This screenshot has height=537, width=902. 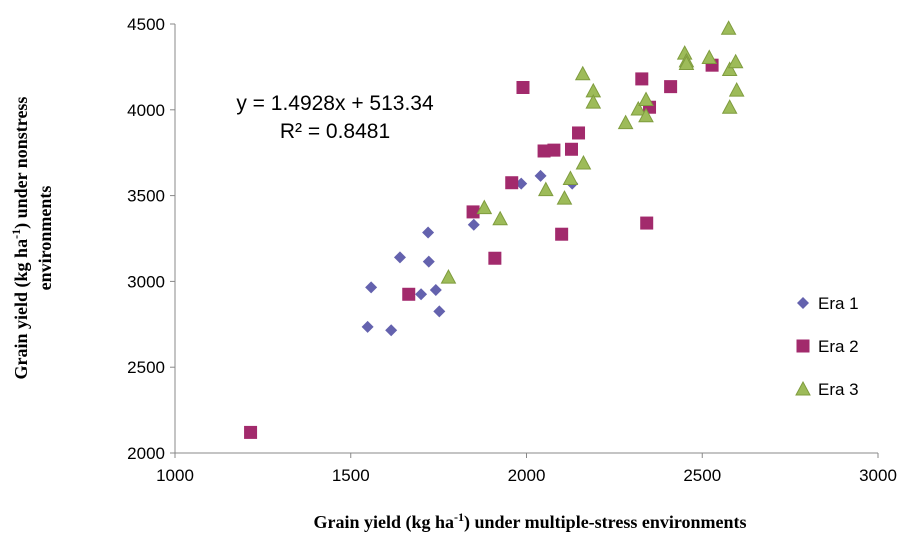 I want to click on x-tick-label: 1000, so click(x=175, y=475).